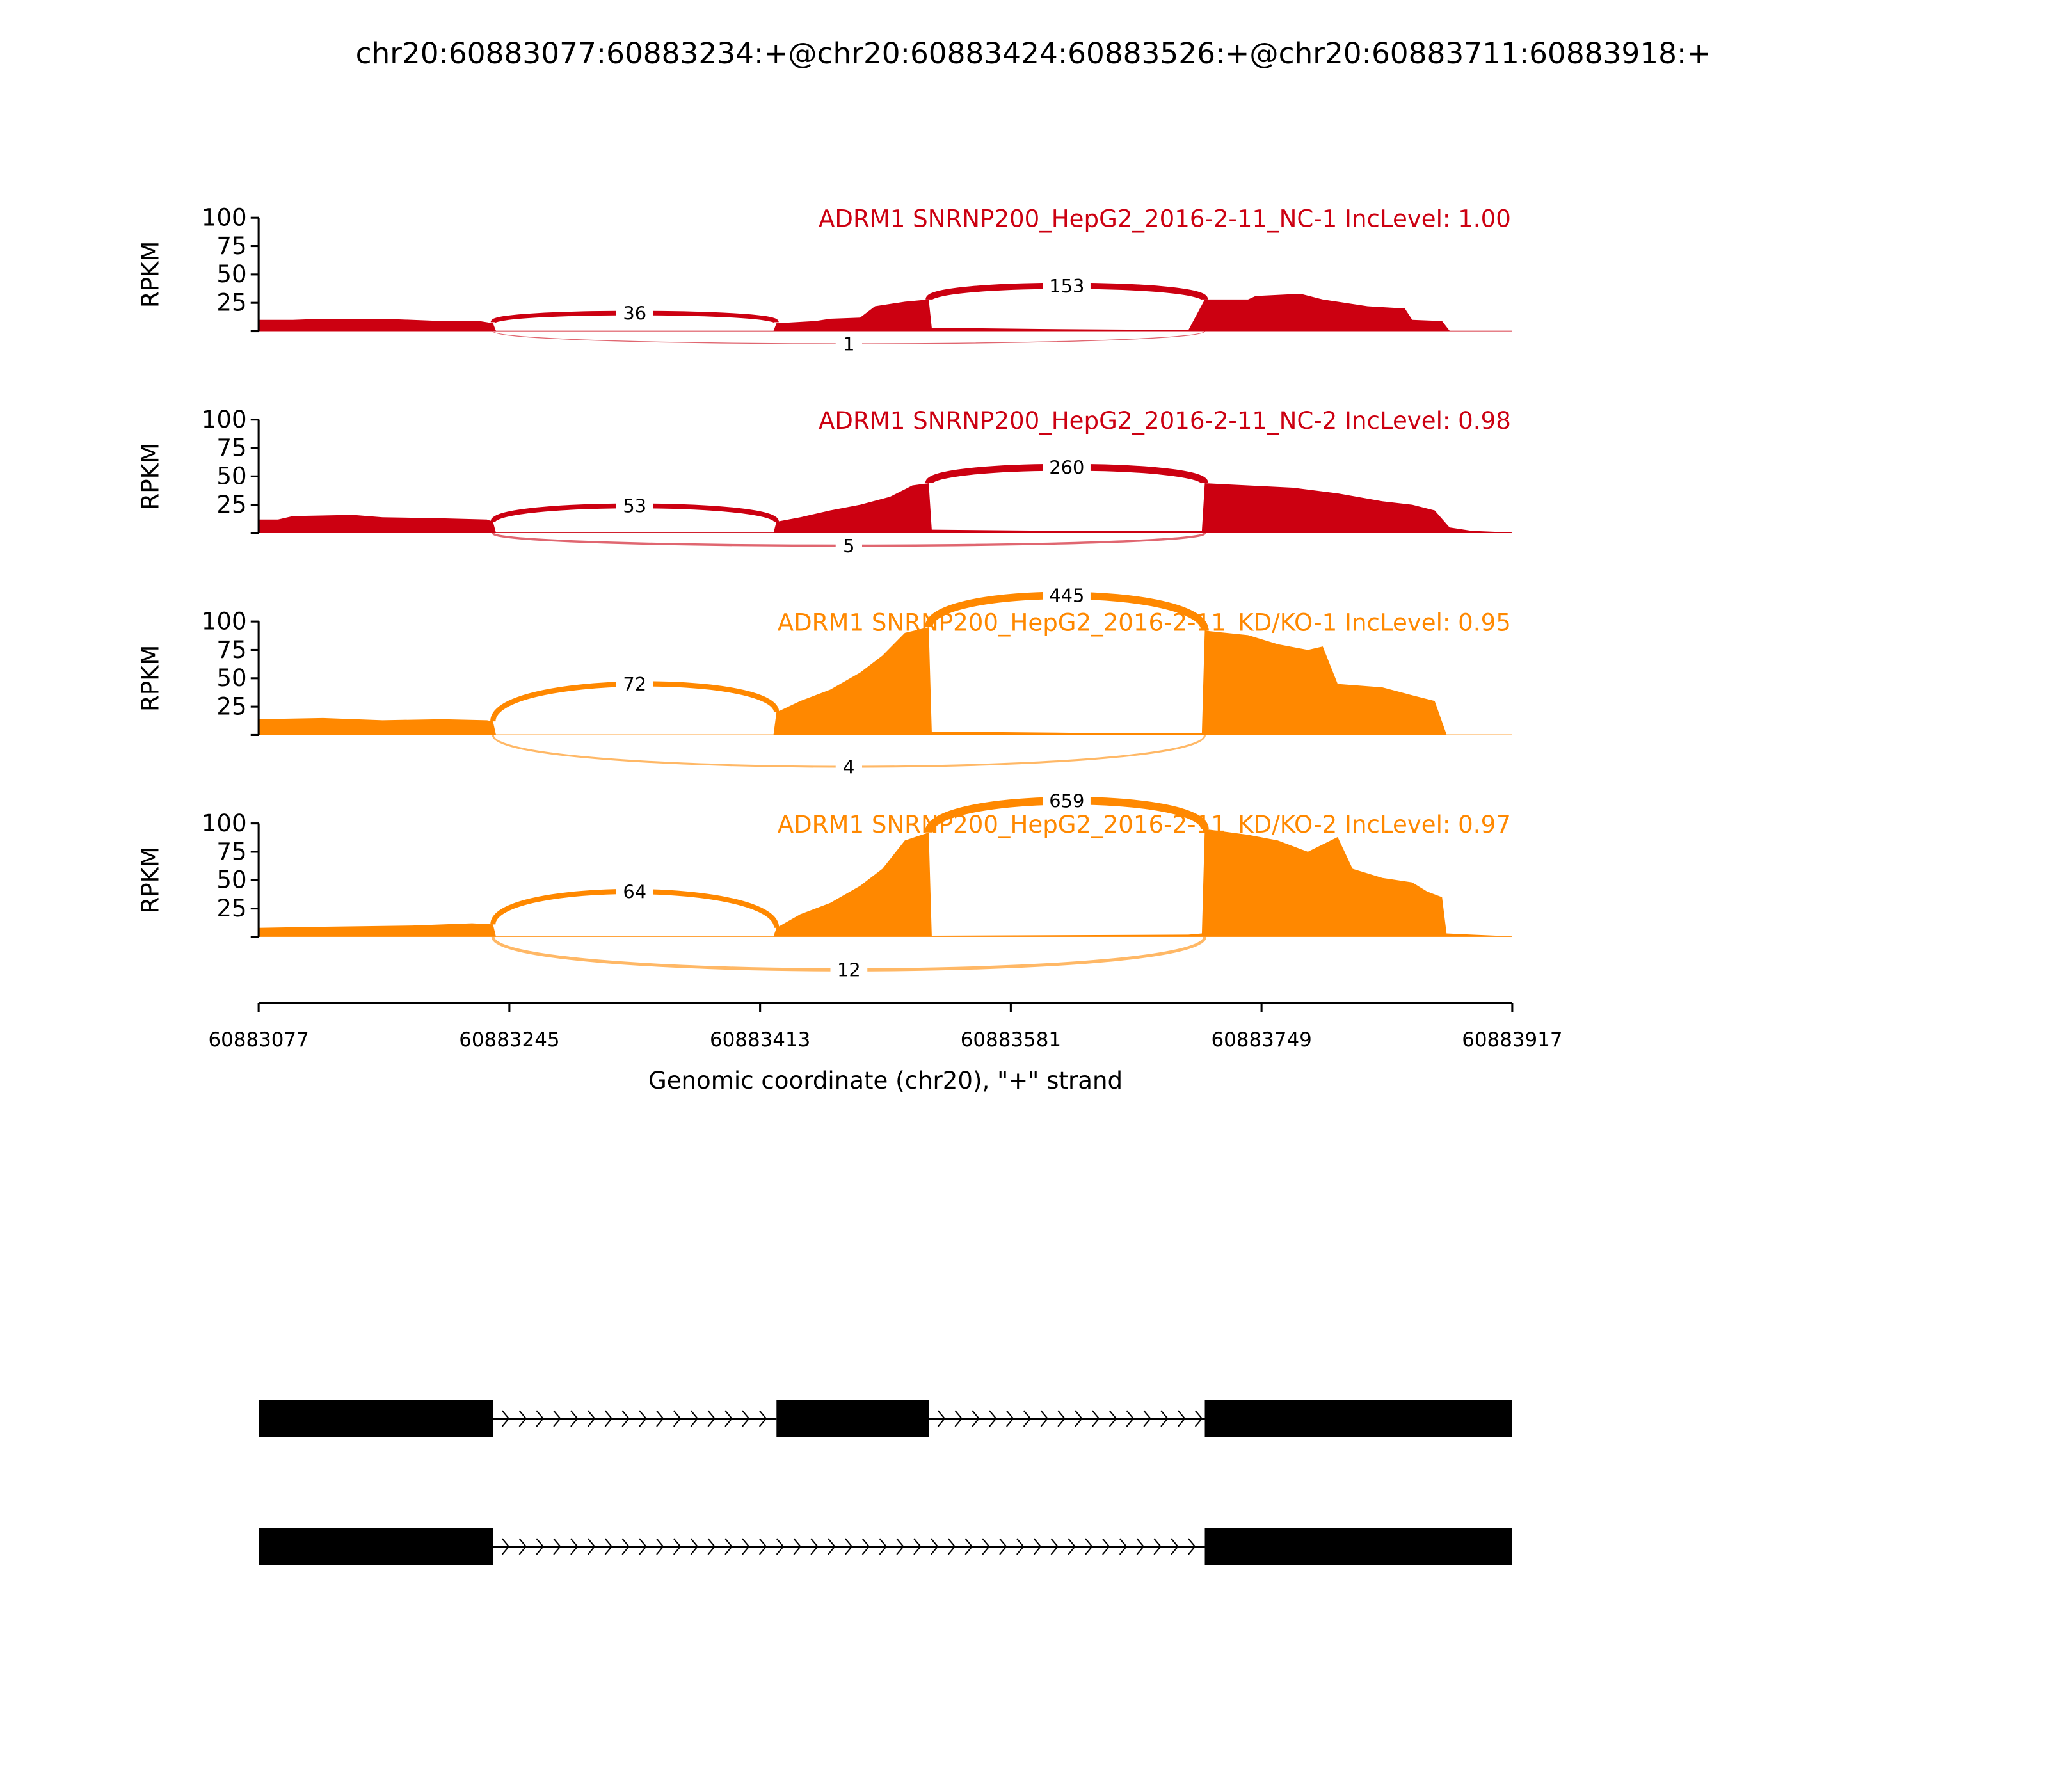  Describe the element at coordinates (258, 1040) in the screenshot. I see `x-tick-label: 60883077` at that location.